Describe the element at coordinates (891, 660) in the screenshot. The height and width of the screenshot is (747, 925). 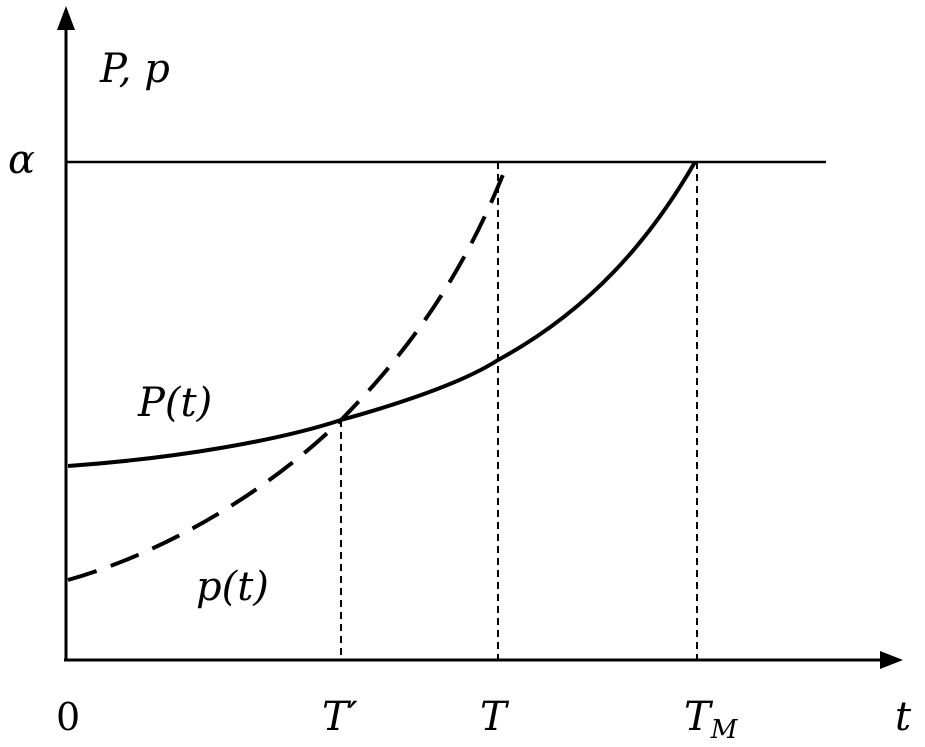
I see `x-axis-arrowhead` at that location.